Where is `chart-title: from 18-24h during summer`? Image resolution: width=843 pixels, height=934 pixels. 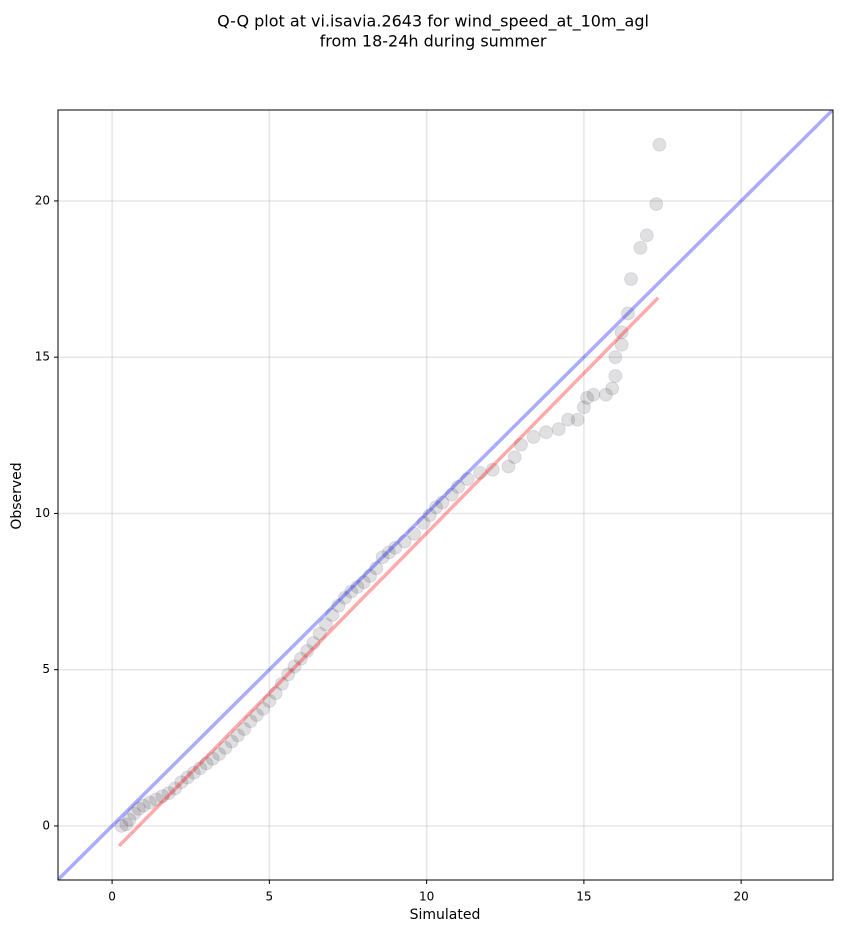
chart-title: from 18-24h during summer is located at coordinates (433, 41).